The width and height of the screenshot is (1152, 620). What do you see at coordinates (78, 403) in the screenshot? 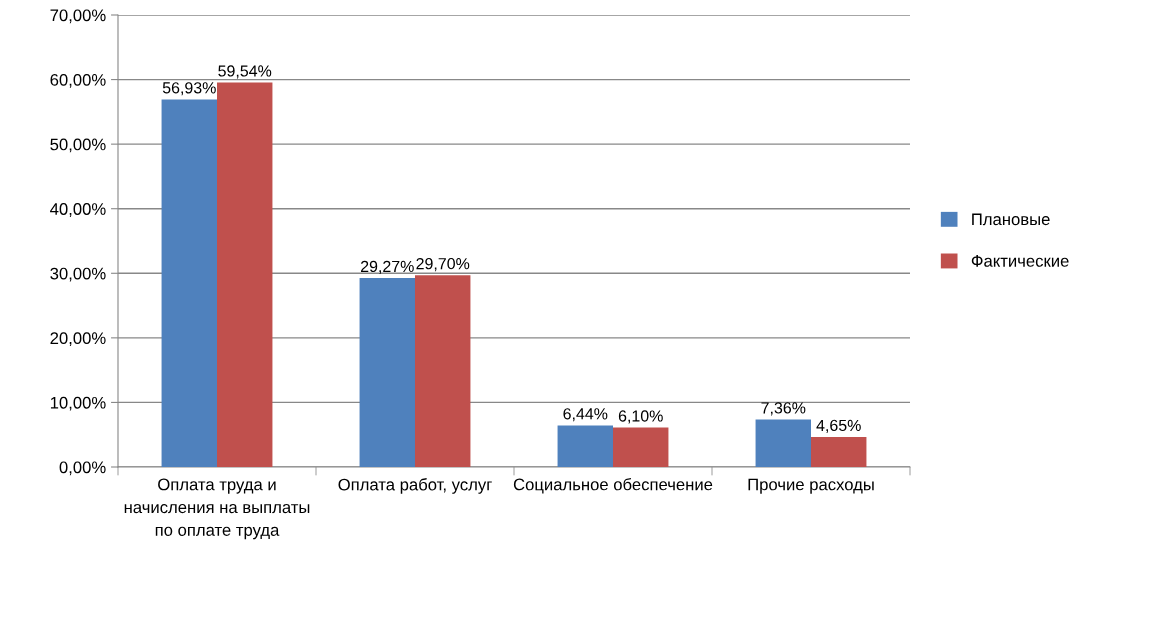
I see `y-tick-label: 10,00%` at bounding box center [78, 403].